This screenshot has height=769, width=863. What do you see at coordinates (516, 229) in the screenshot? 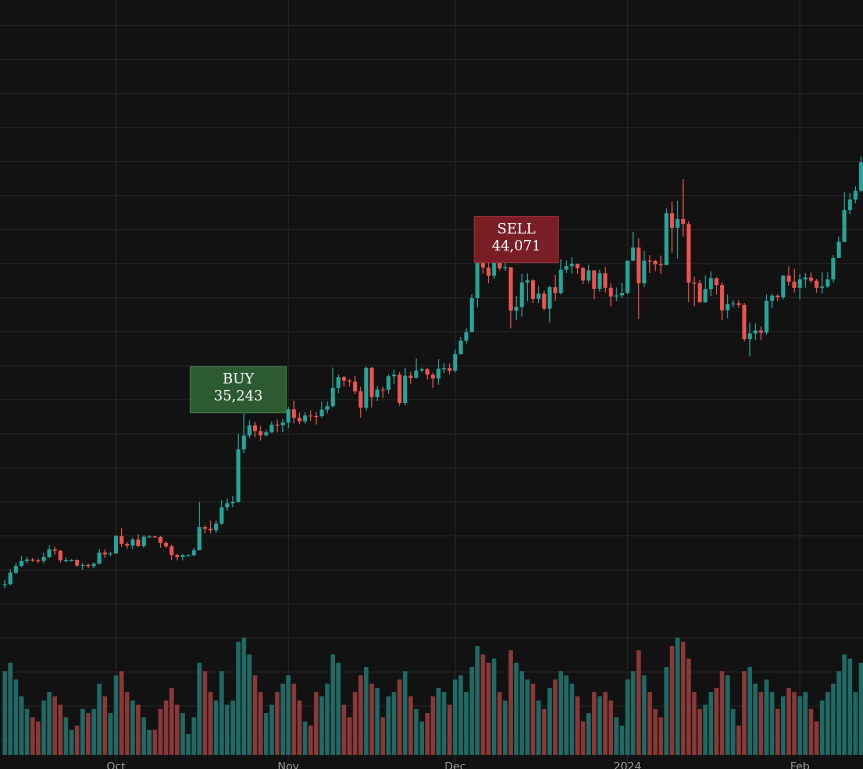
I see `marker-label: SELL` at bounding box center [516, 229].